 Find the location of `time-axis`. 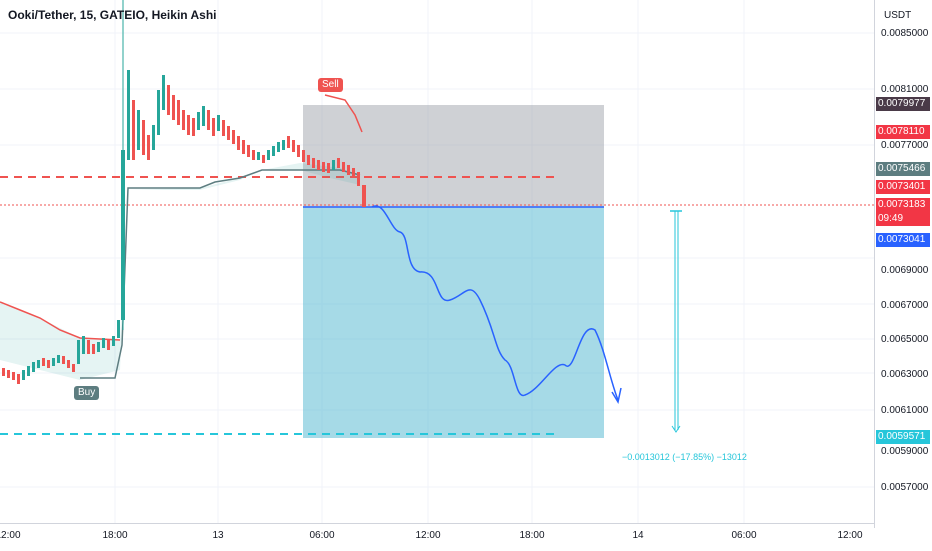

time-axis is located at coordinates (437, 537).